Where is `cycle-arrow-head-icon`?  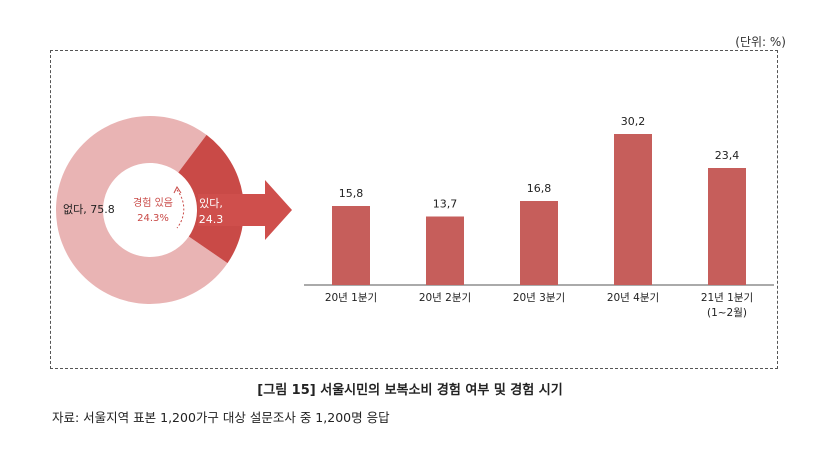 cycle-arrow-head-icon is located at coordinates (177, 190).